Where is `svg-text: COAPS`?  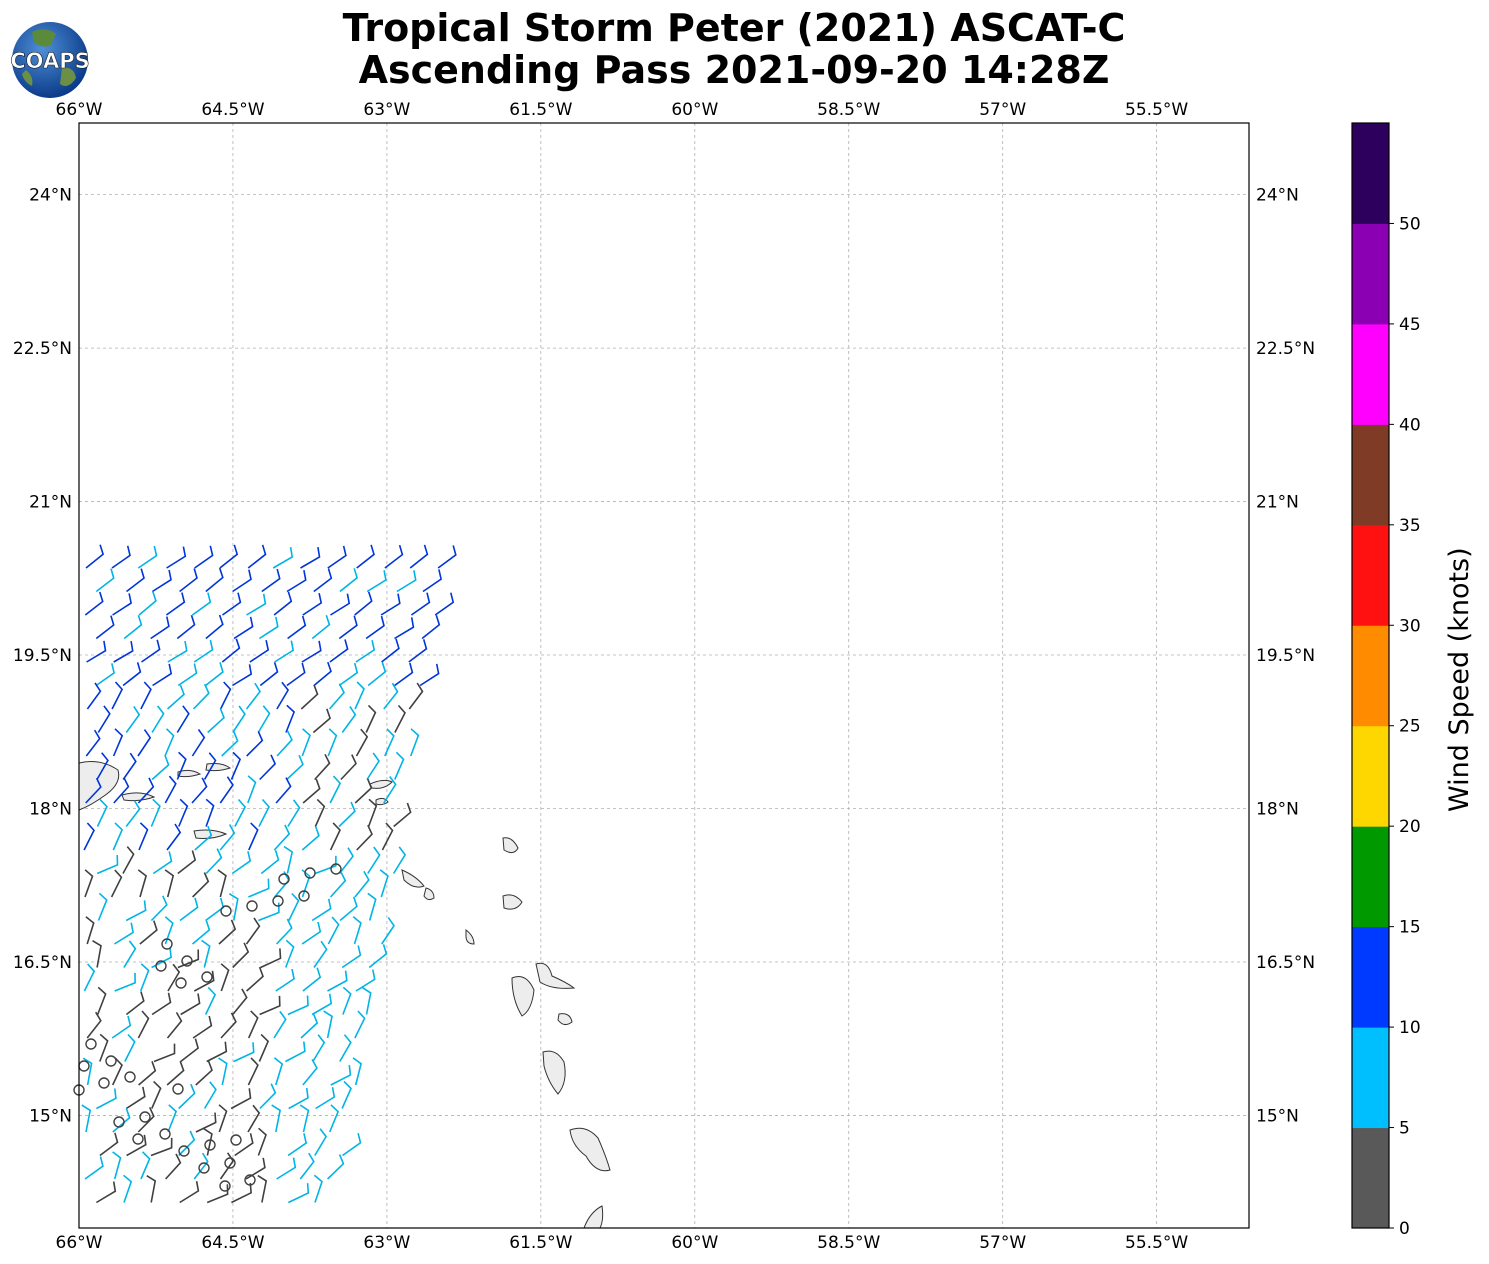
svg-text: COAPS is located at coordinates (49, 61).